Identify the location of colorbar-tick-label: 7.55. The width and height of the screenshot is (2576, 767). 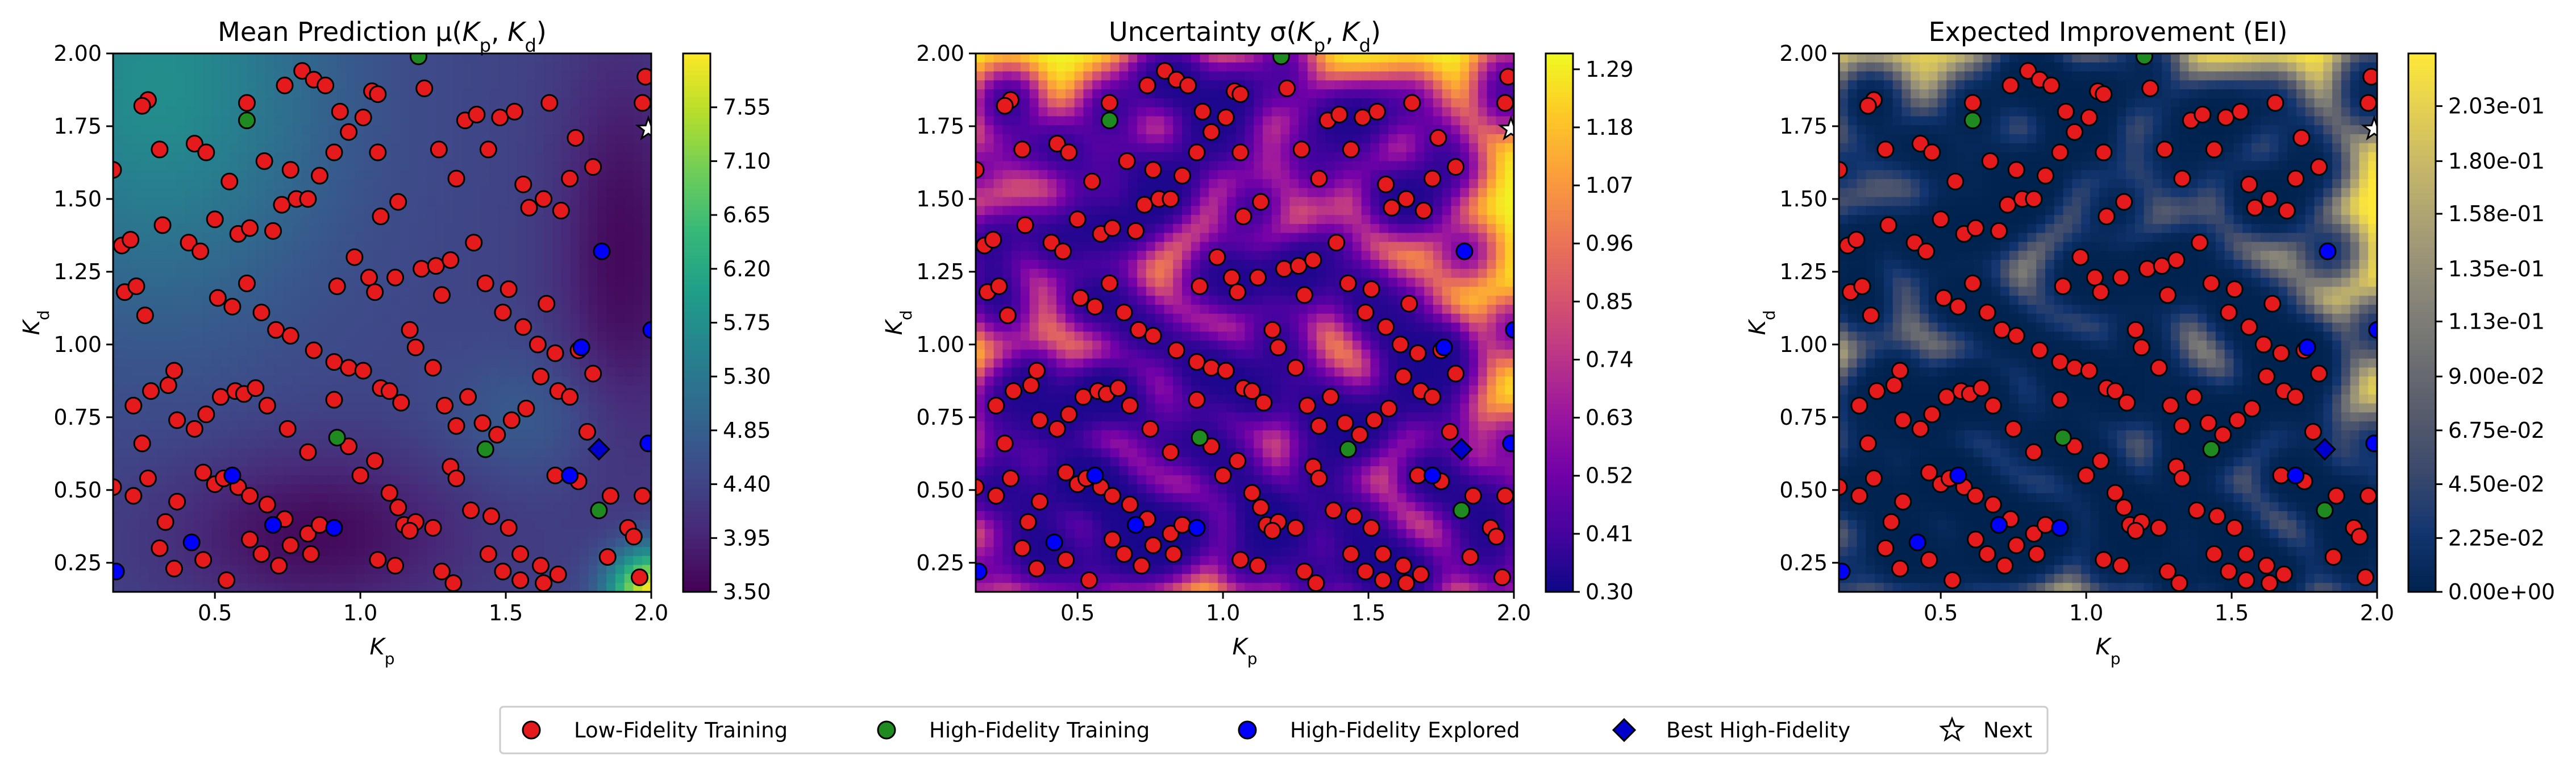
(747, 107).